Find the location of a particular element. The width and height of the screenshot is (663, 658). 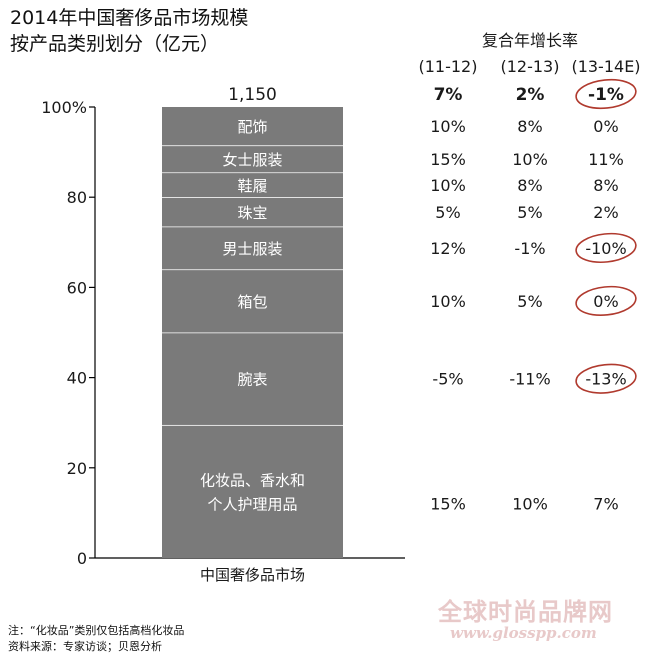

segment-label-line: 鞋履 is located at coordinates (252, 186).